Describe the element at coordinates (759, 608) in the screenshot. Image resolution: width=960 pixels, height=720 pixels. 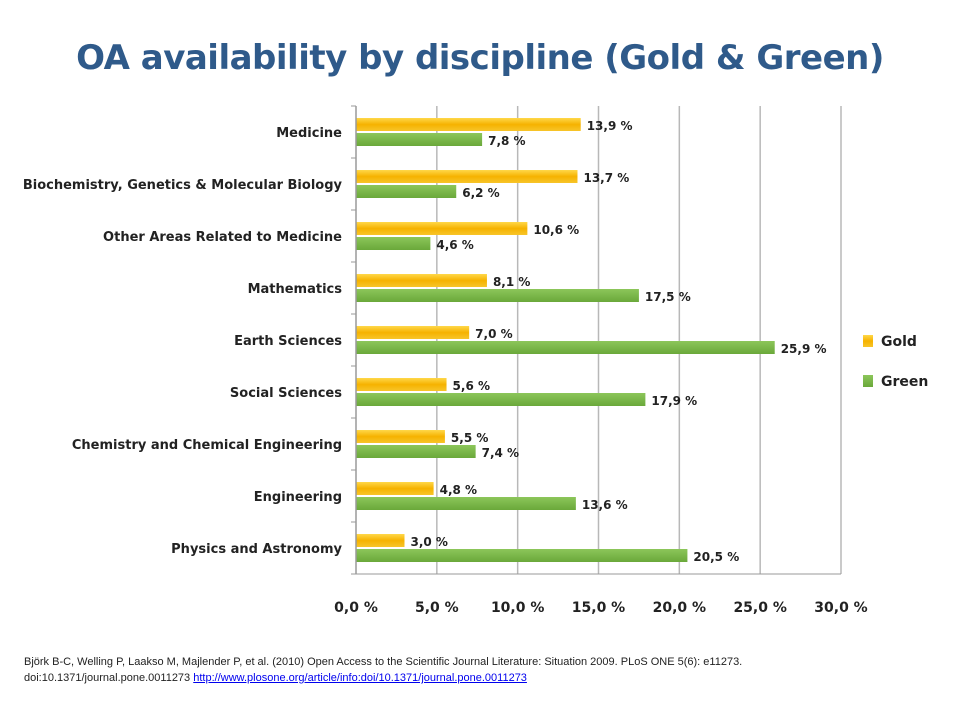
I see `x-tick-label: 25,0 %` at that location.